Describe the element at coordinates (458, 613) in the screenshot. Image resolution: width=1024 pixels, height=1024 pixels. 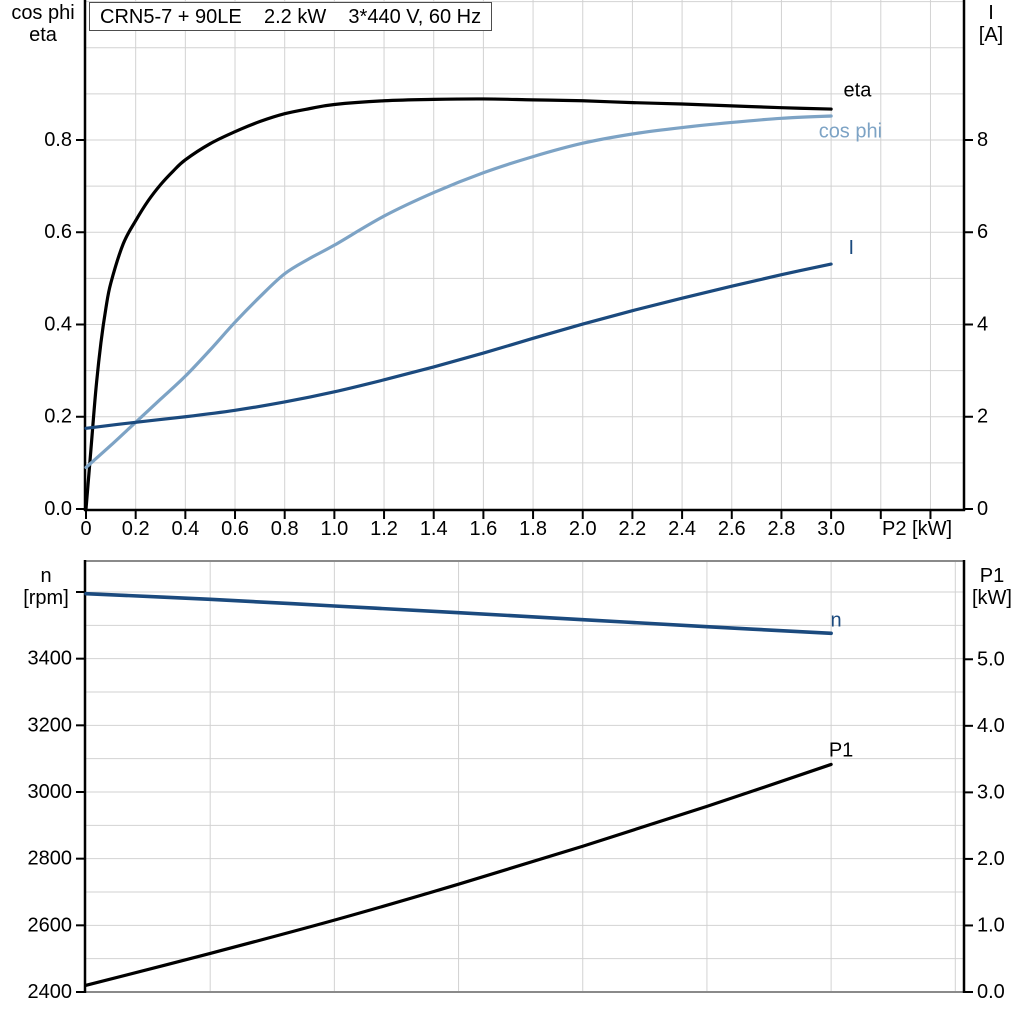
I see `bottom-chart-series-n` at that location.